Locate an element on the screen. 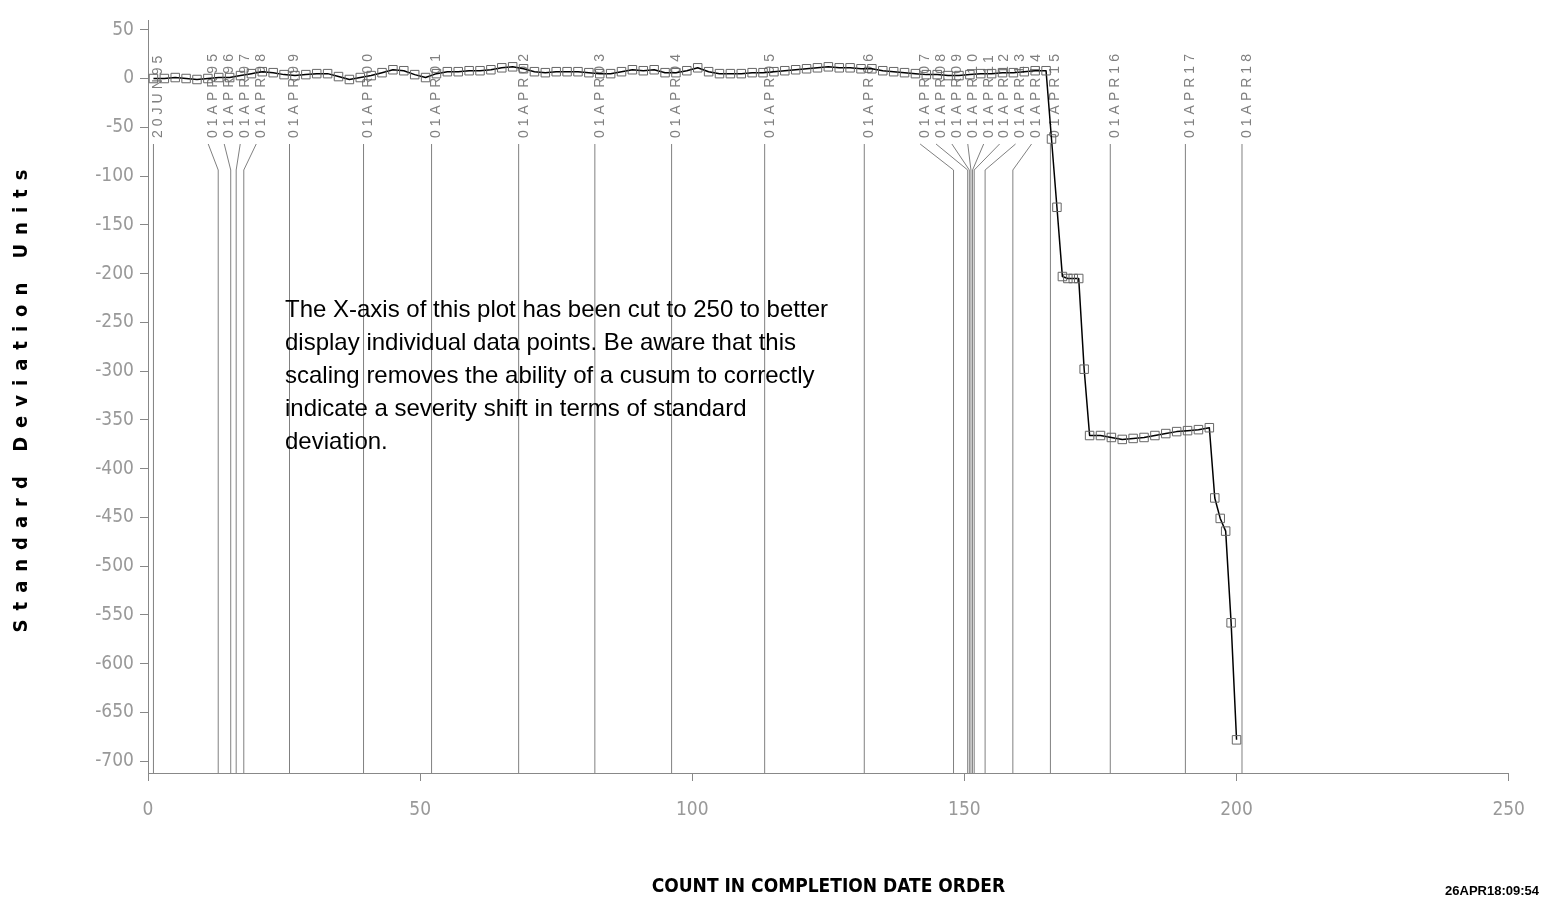  ref-line-label: 01APR15 is located at coordinates (1054, 94).